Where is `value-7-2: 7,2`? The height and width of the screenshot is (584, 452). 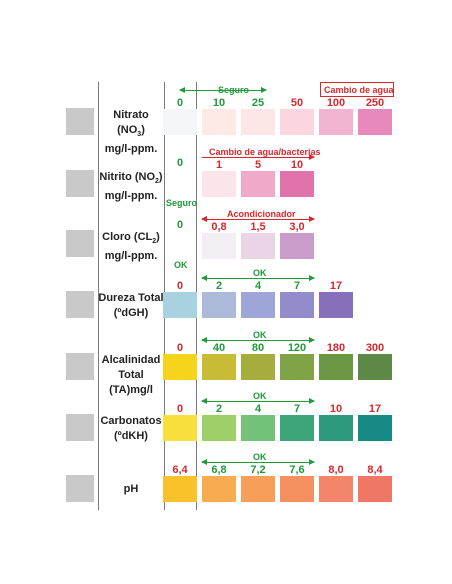 value-7-2: 7,2 is located at coordinates (258, 470).